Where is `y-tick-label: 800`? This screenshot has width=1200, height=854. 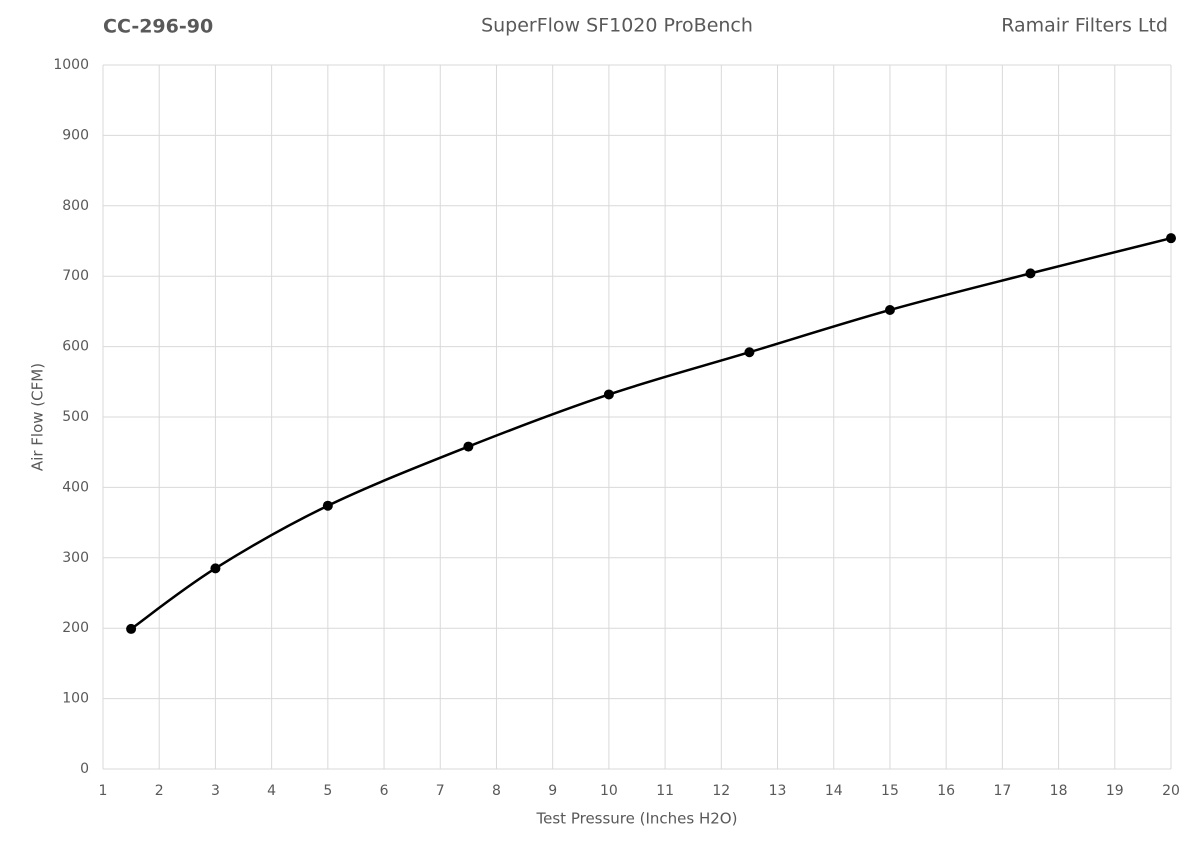 y-tick-label: 800 is located at coordinates (75, 206).